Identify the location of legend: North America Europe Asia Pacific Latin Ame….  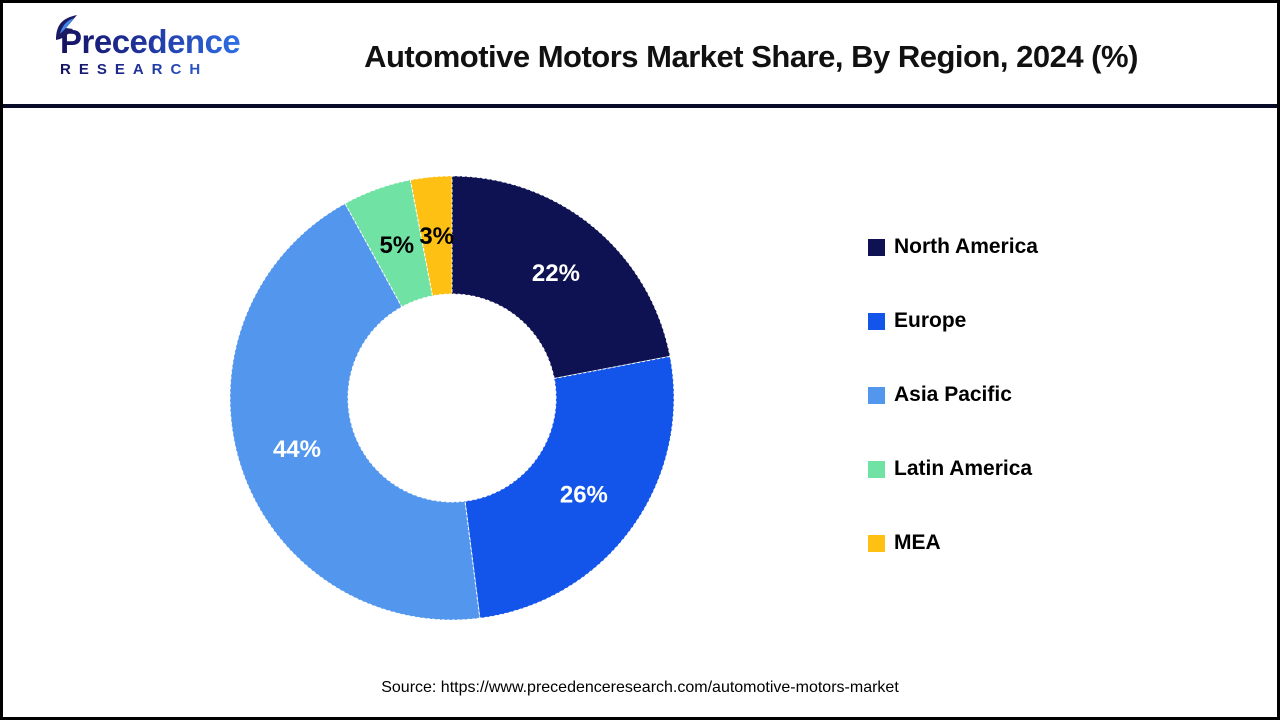
(953, 395).